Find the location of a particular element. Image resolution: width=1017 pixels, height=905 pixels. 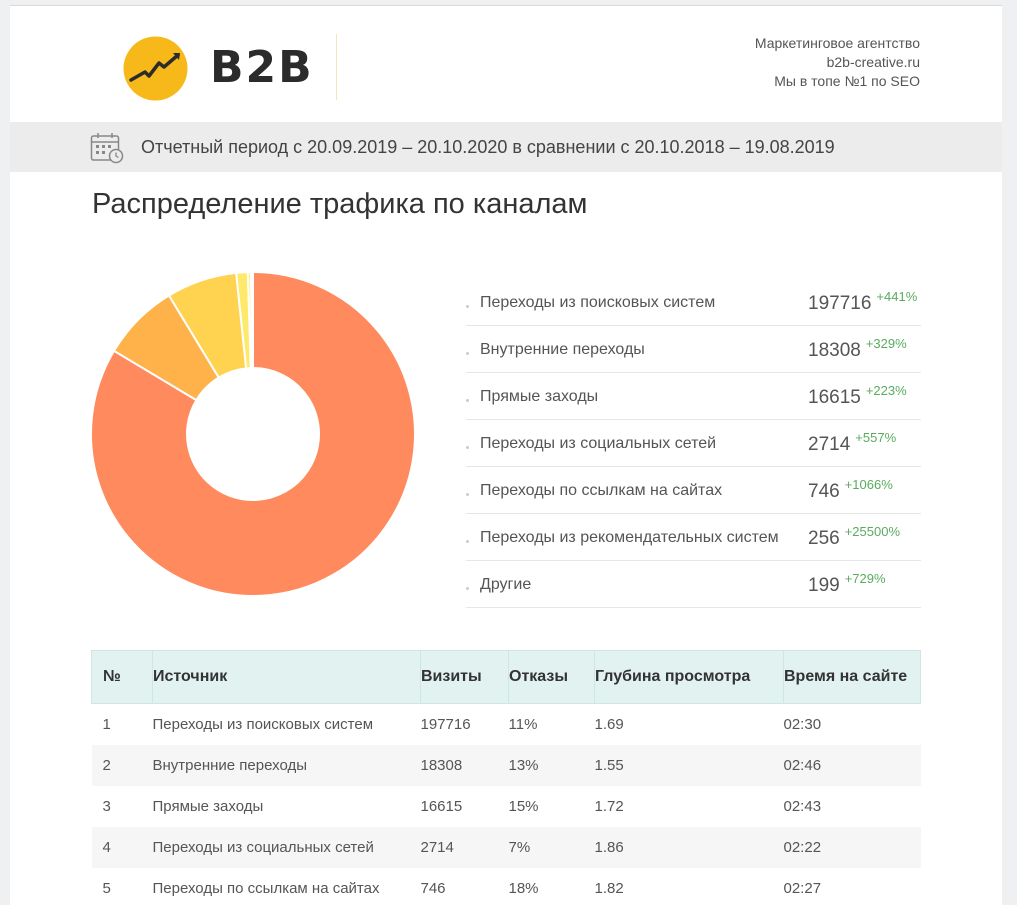

legend-value: 18308 is located at coordinates (834, 350).